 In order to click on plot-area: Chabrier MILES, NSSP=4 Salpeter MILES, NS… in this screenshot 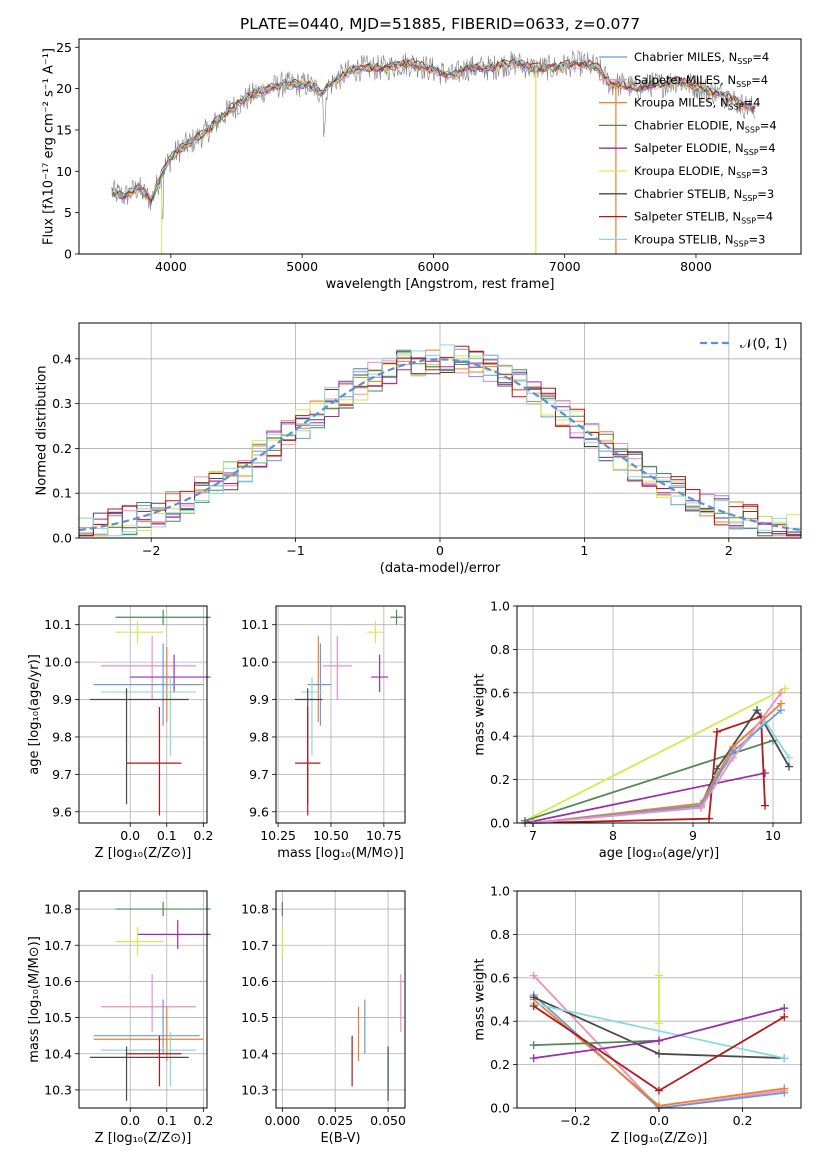, I will do `click(444, 152)`.